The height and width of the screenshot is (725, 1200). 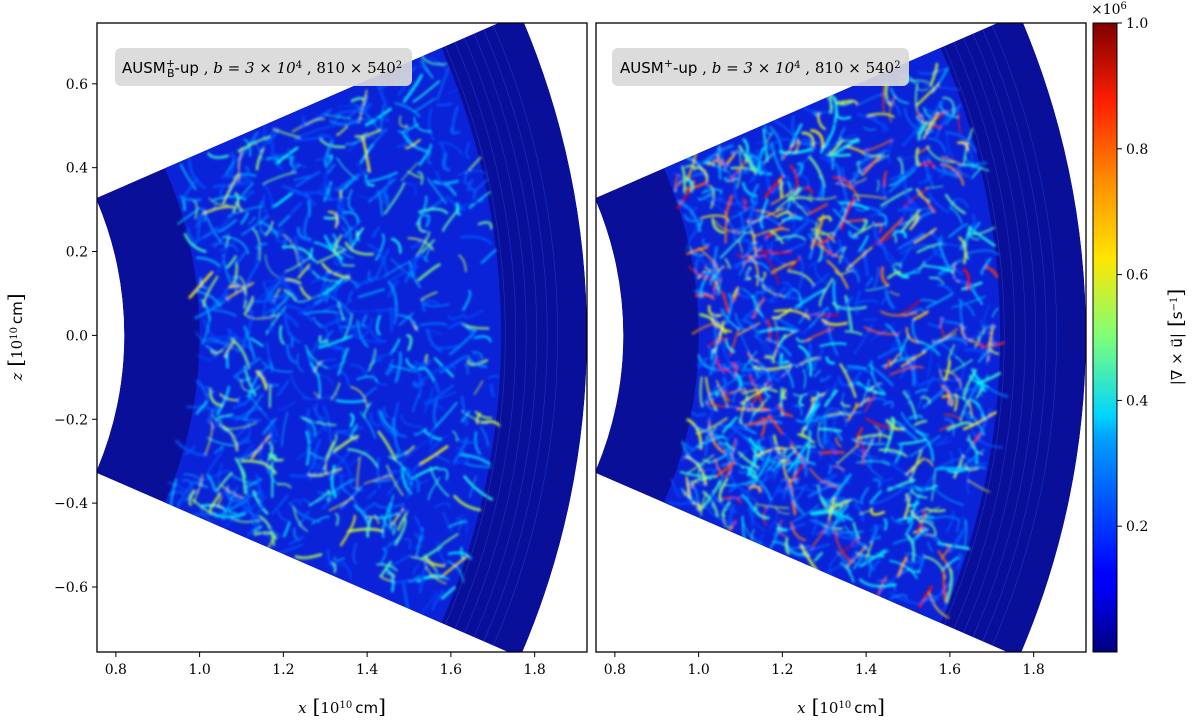 What do you see at coordinates (144, 68) in the screenshot?
I see `left-scheme-name: AUSM` at bounding box center [144, 68].